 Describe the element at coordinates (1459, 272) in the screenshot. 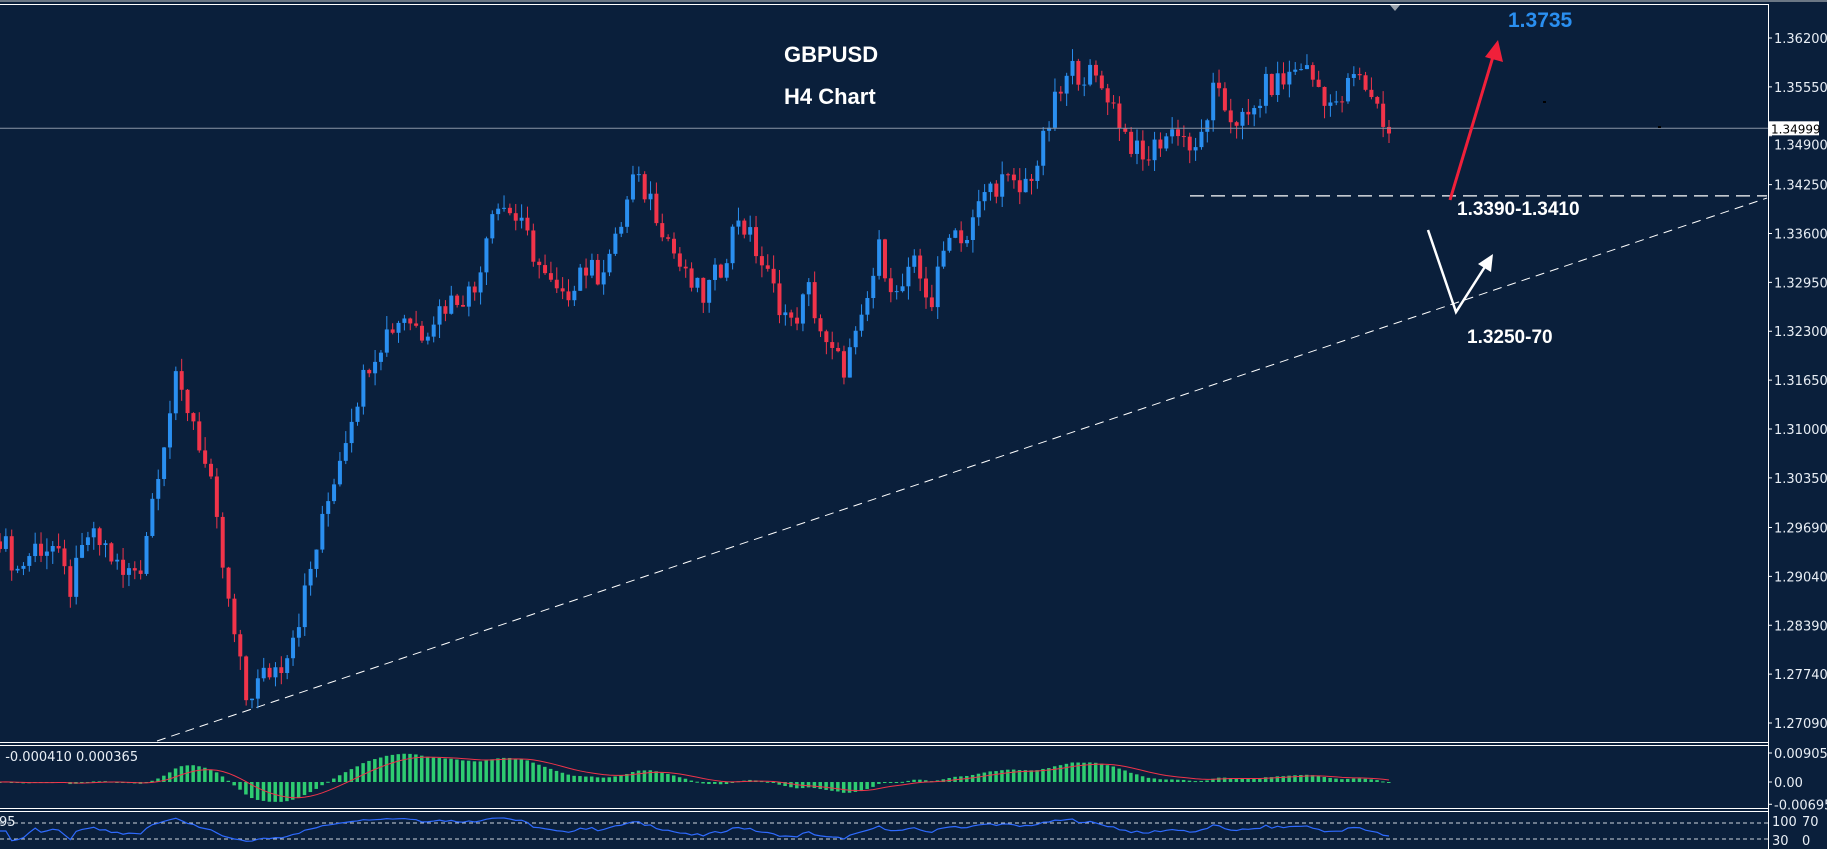

I see `pullback-arrow-icon` at that location.